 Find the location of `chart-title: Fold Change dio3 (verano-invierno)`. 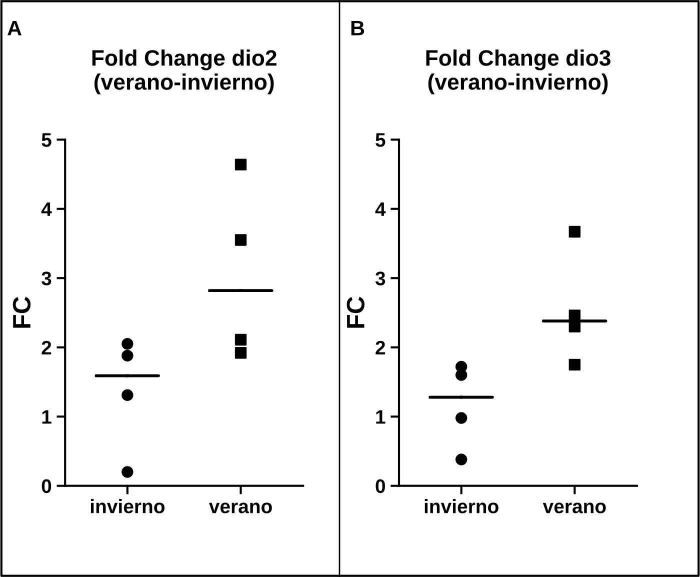

chart-title: Fold Change dio3 (verano-invierno) is located at coordinates (518, 71).